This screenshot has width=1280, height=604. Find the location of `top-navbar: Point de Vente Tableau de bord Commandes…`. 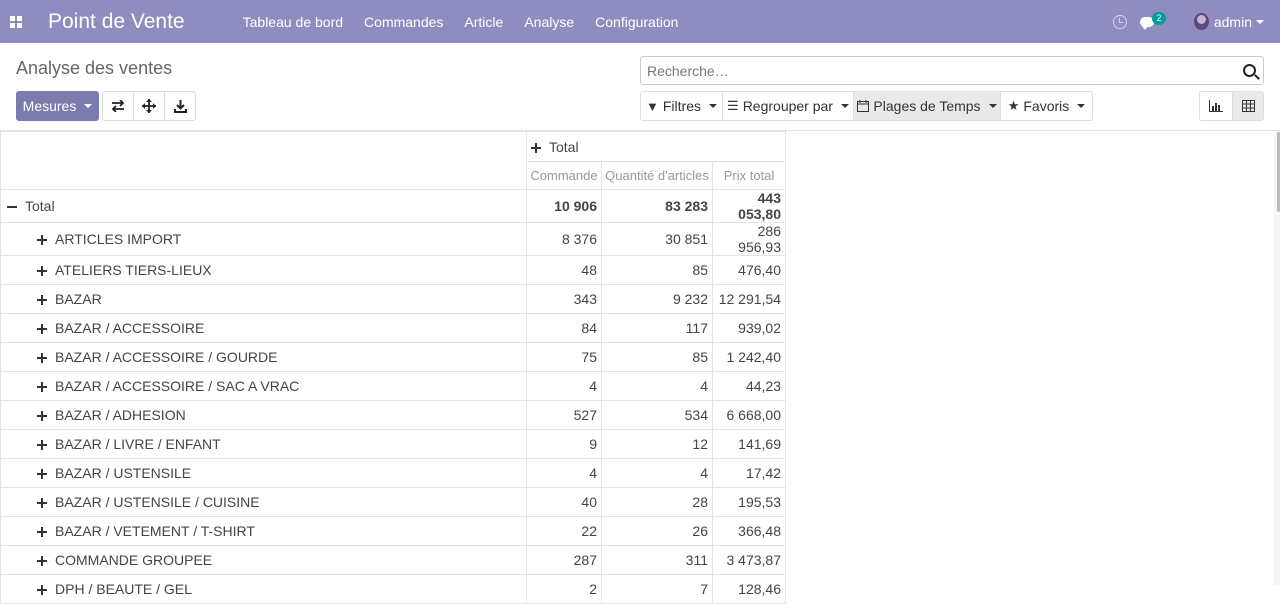

top-navbar: Point de Vente Tableau de bord Commandes… is located at coordinates (640, 21).